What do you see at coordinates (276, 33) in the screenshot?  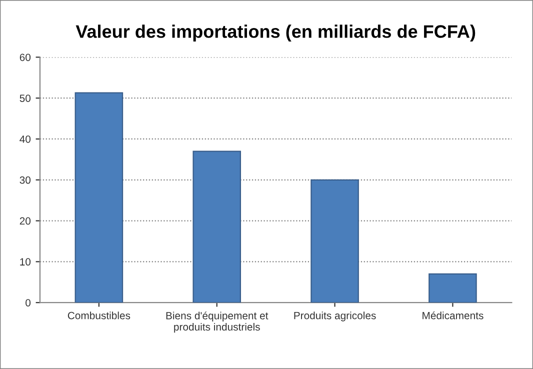 I see `chart-title: Valeur des importations (en milliards de FCFA)` at bounding box center [276, 33].